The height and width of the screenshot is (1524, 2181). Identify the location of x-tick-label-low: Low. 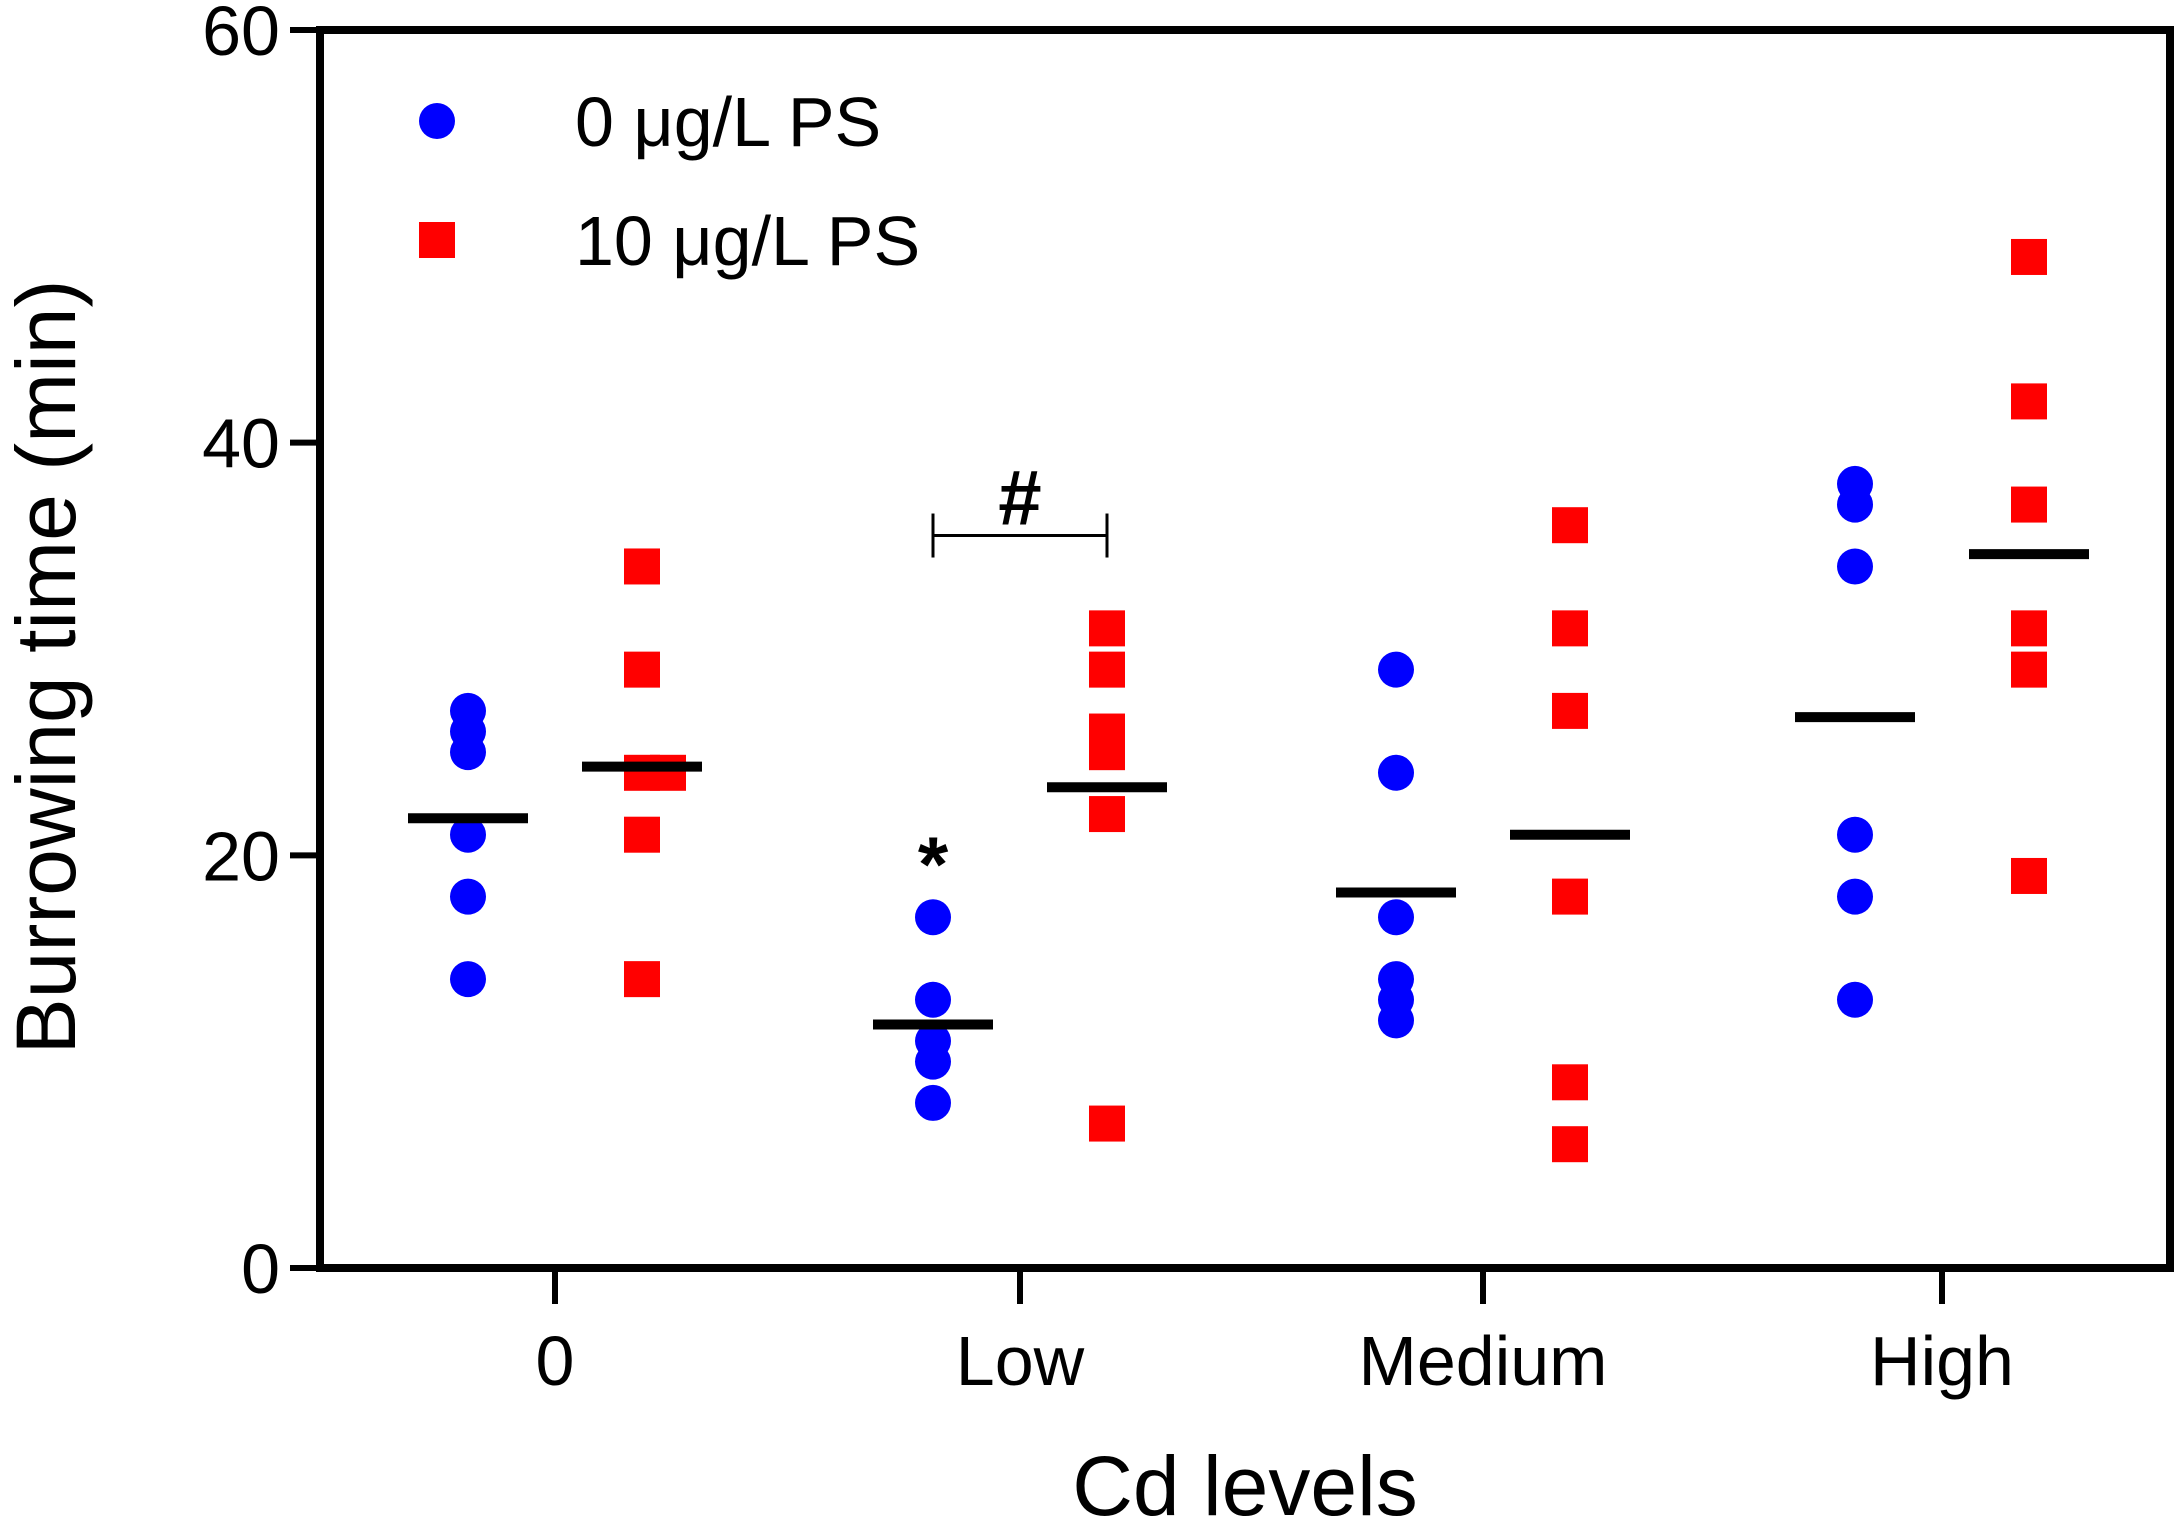
(1020, 1361).